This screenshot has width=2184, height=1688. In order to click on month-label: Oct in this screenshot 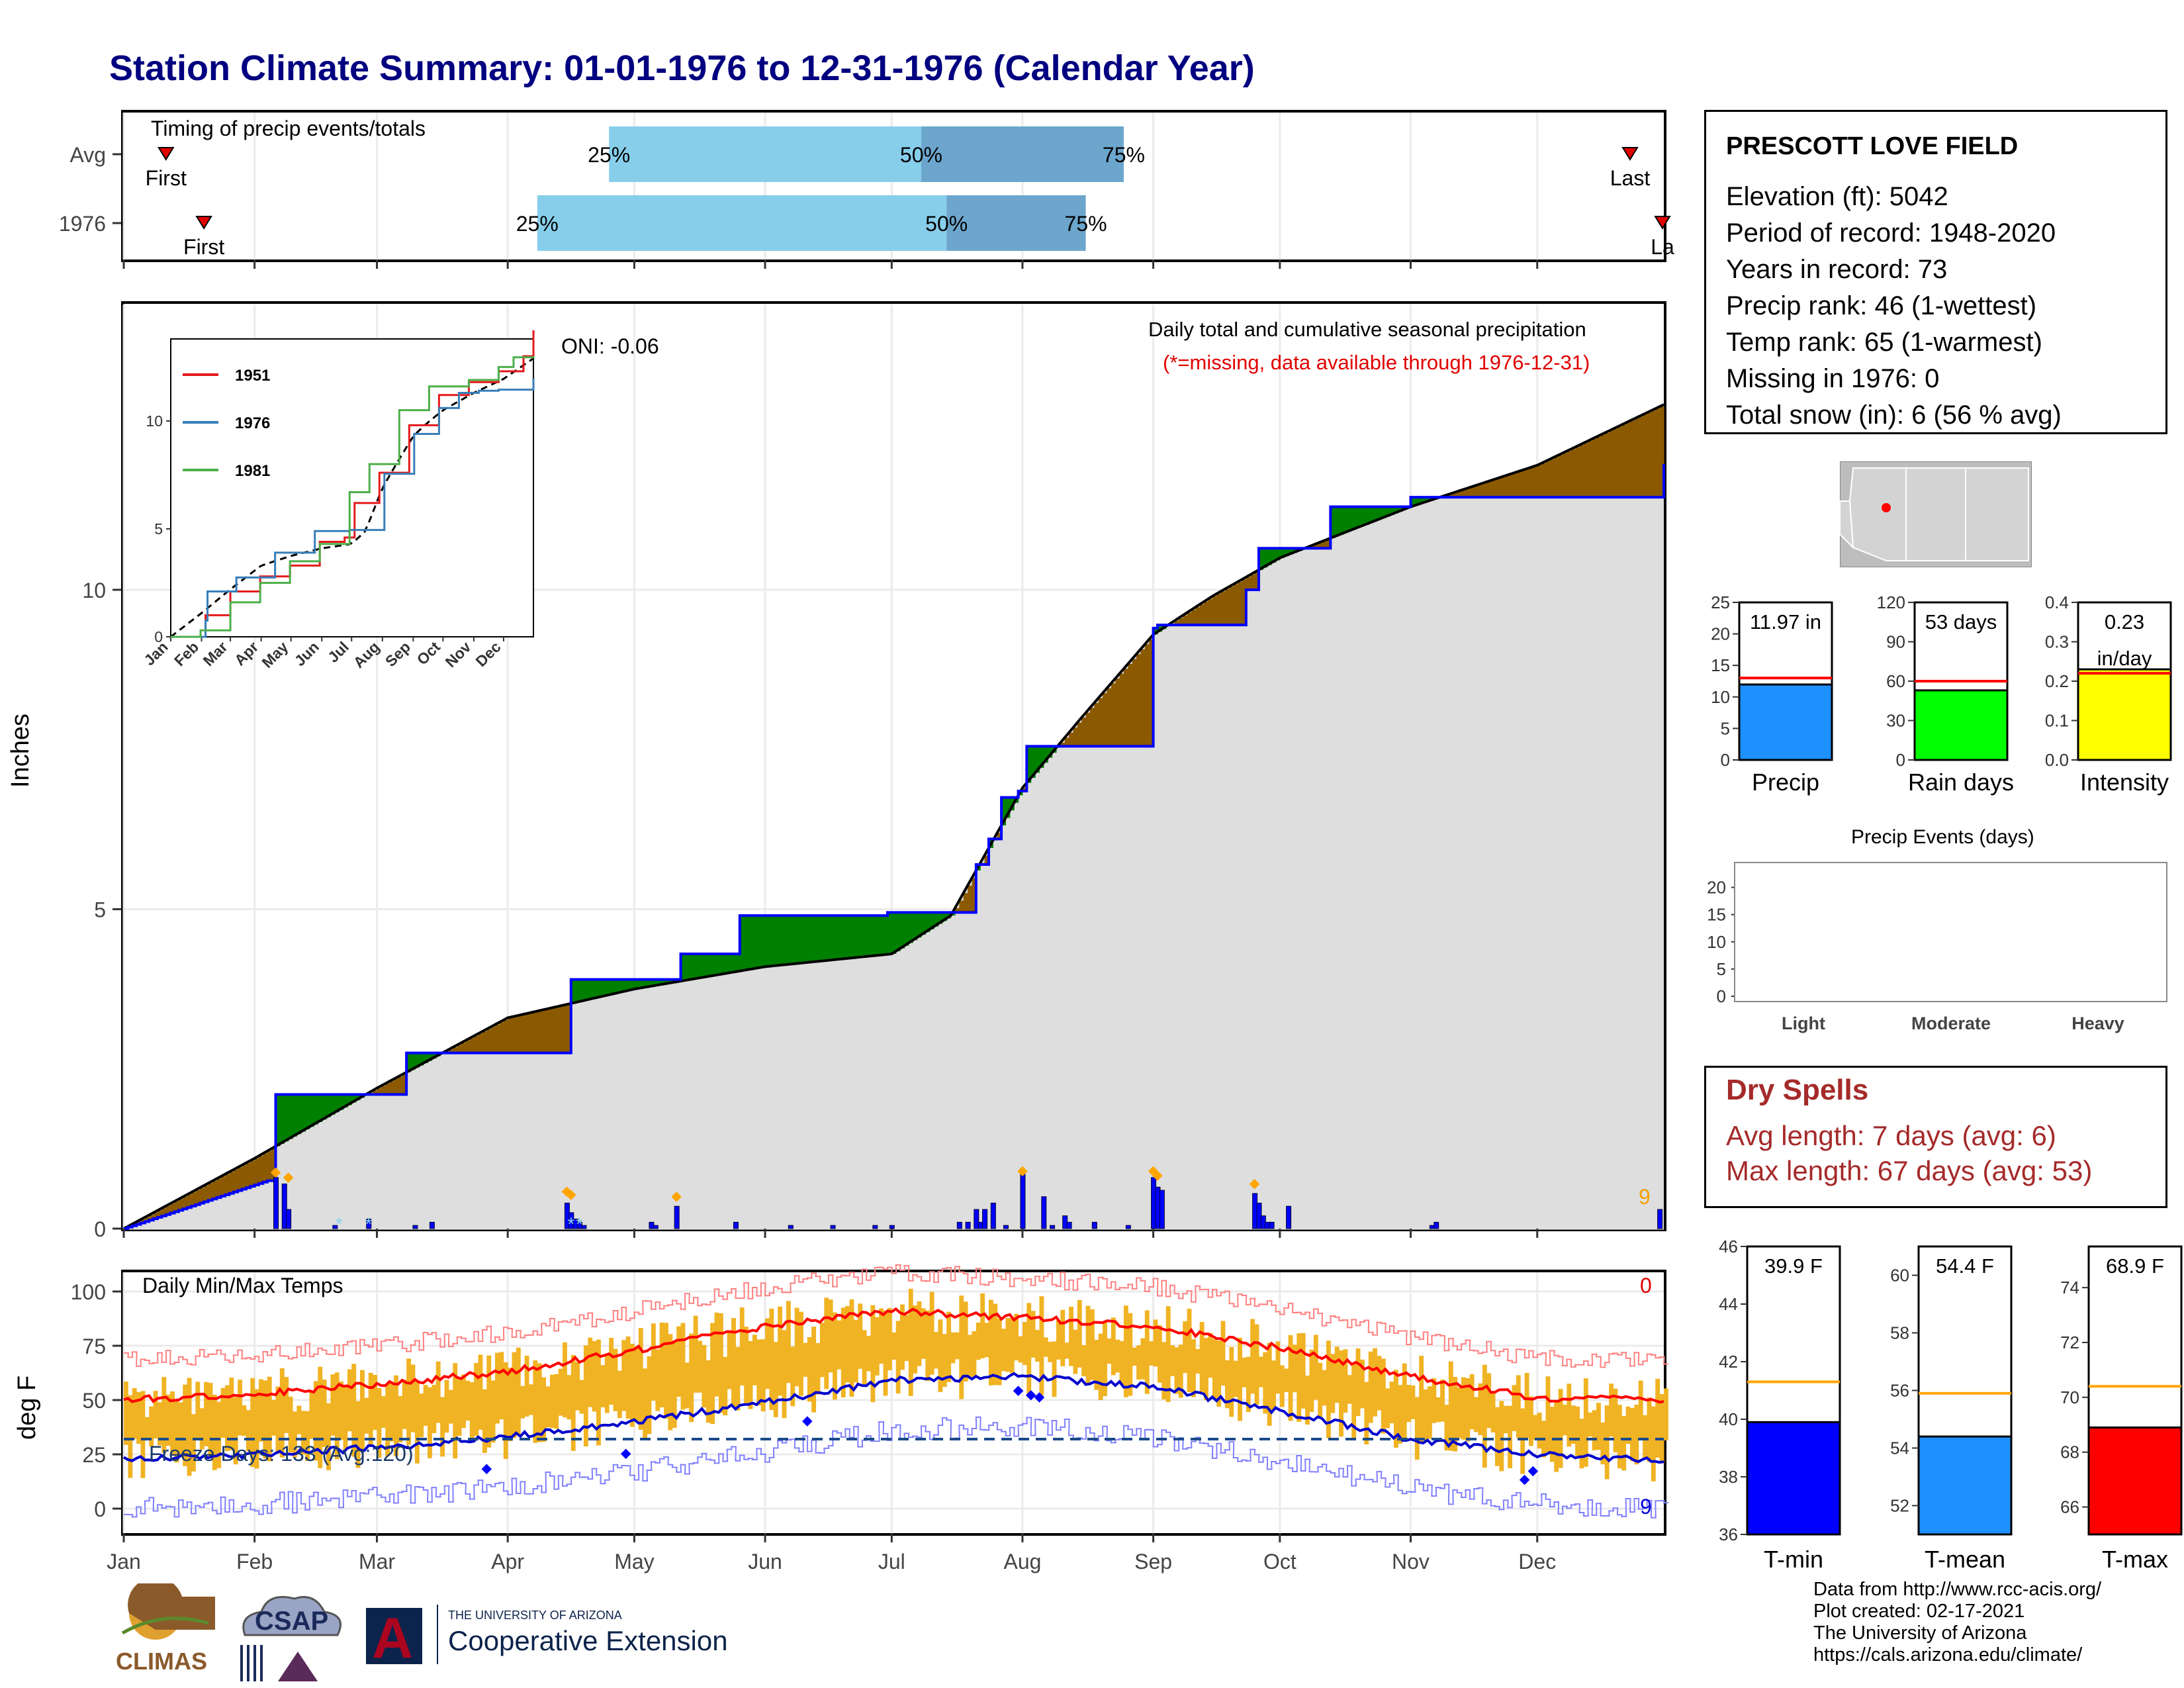, I will do `click(1280, 1561)`.